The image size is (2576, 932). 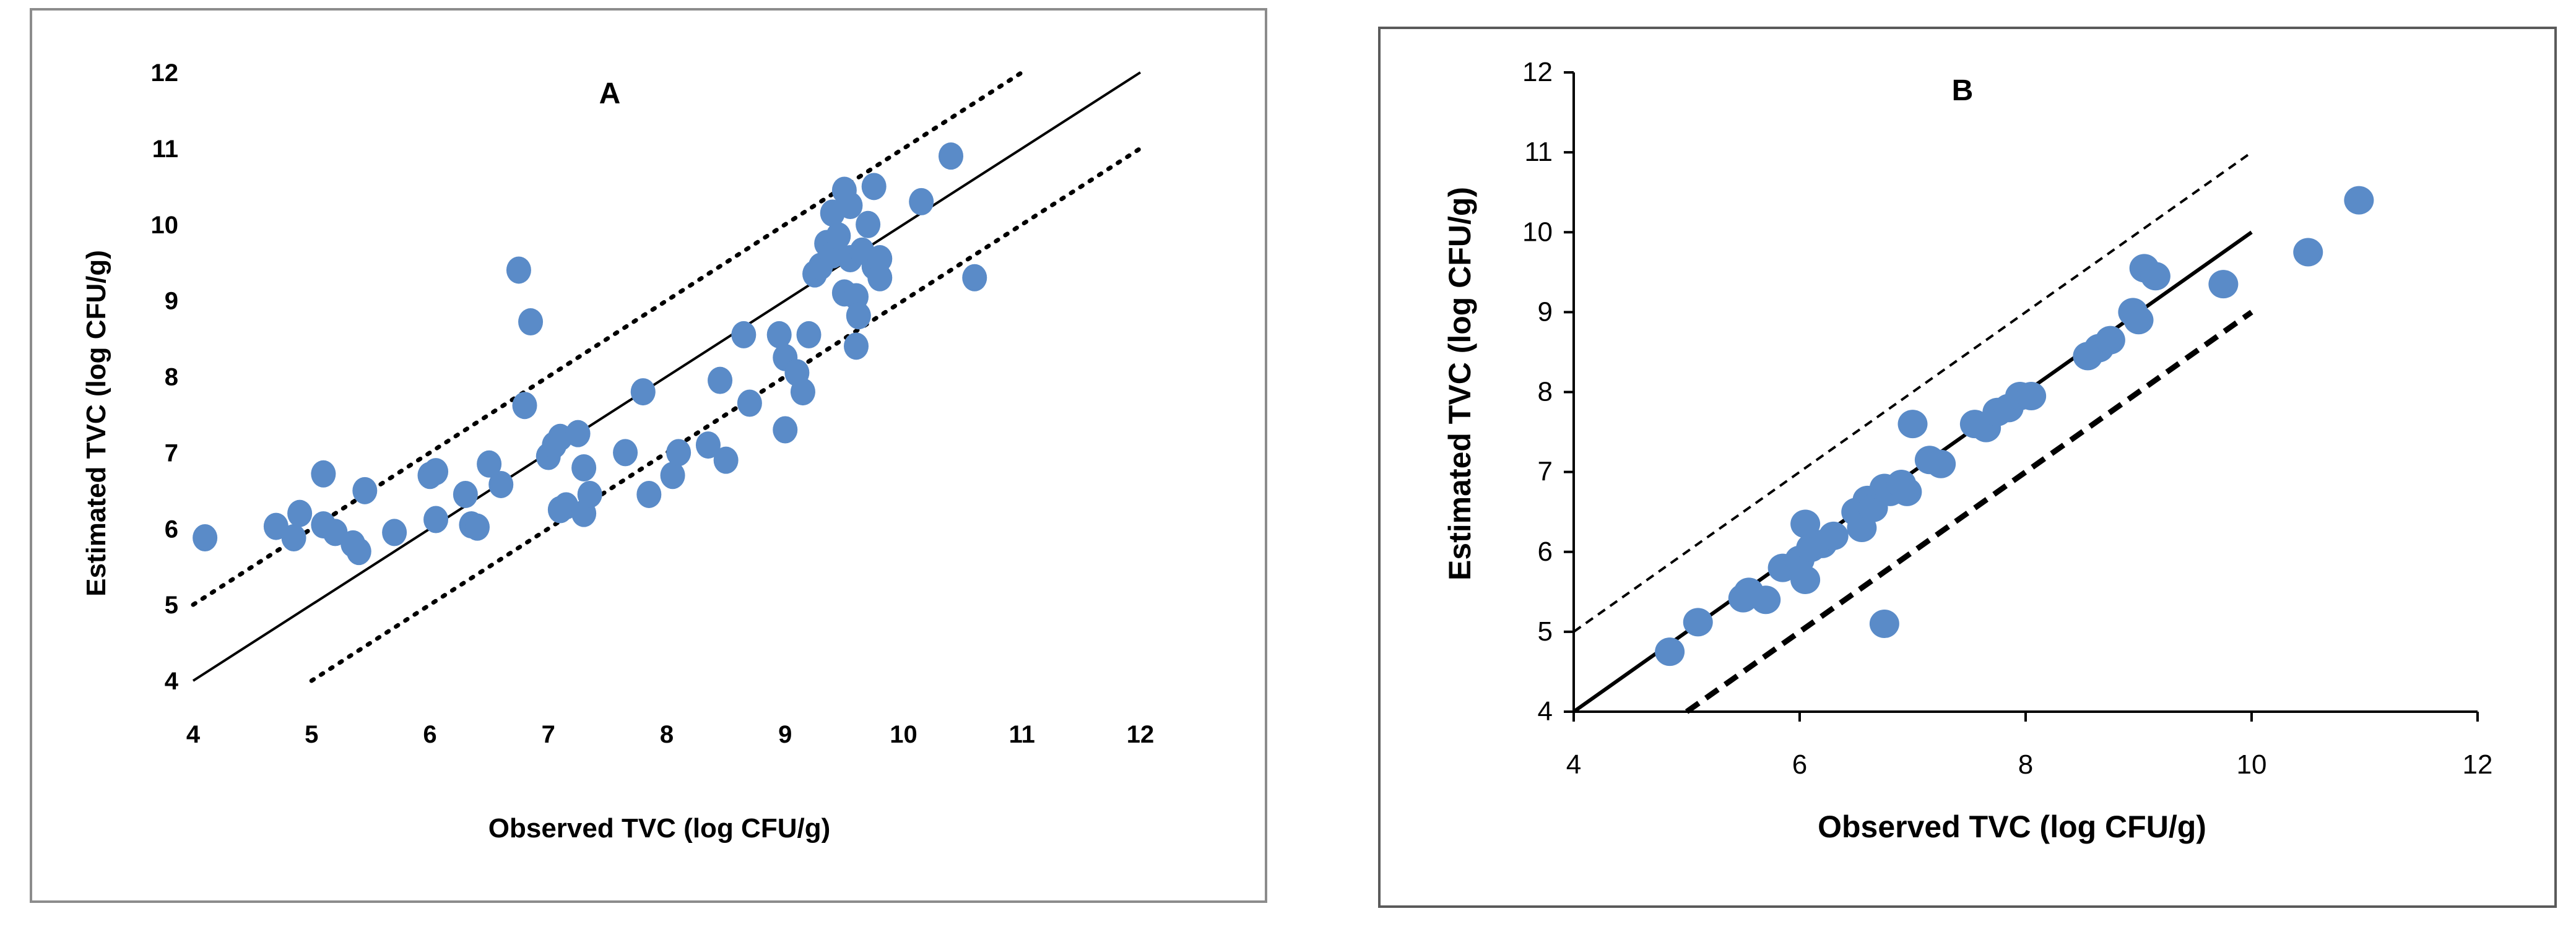 I want to click on x-tick-label: 7, so click(x=548, y=734).